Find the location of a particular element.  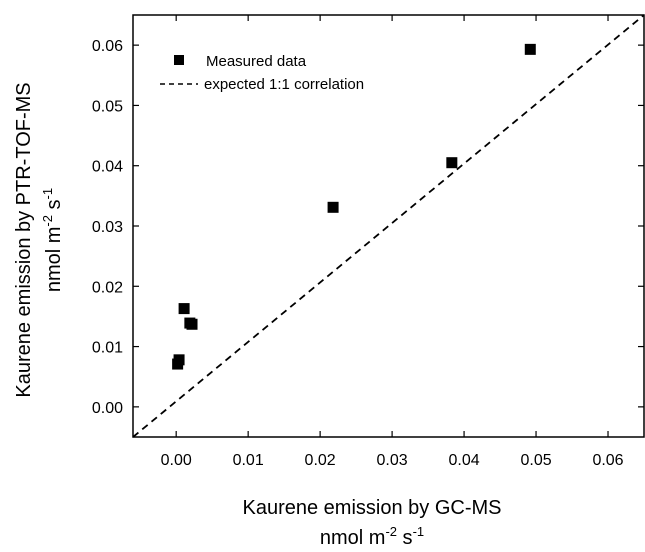

x-unit-base: nmol m is located at coordinates (353, 538).